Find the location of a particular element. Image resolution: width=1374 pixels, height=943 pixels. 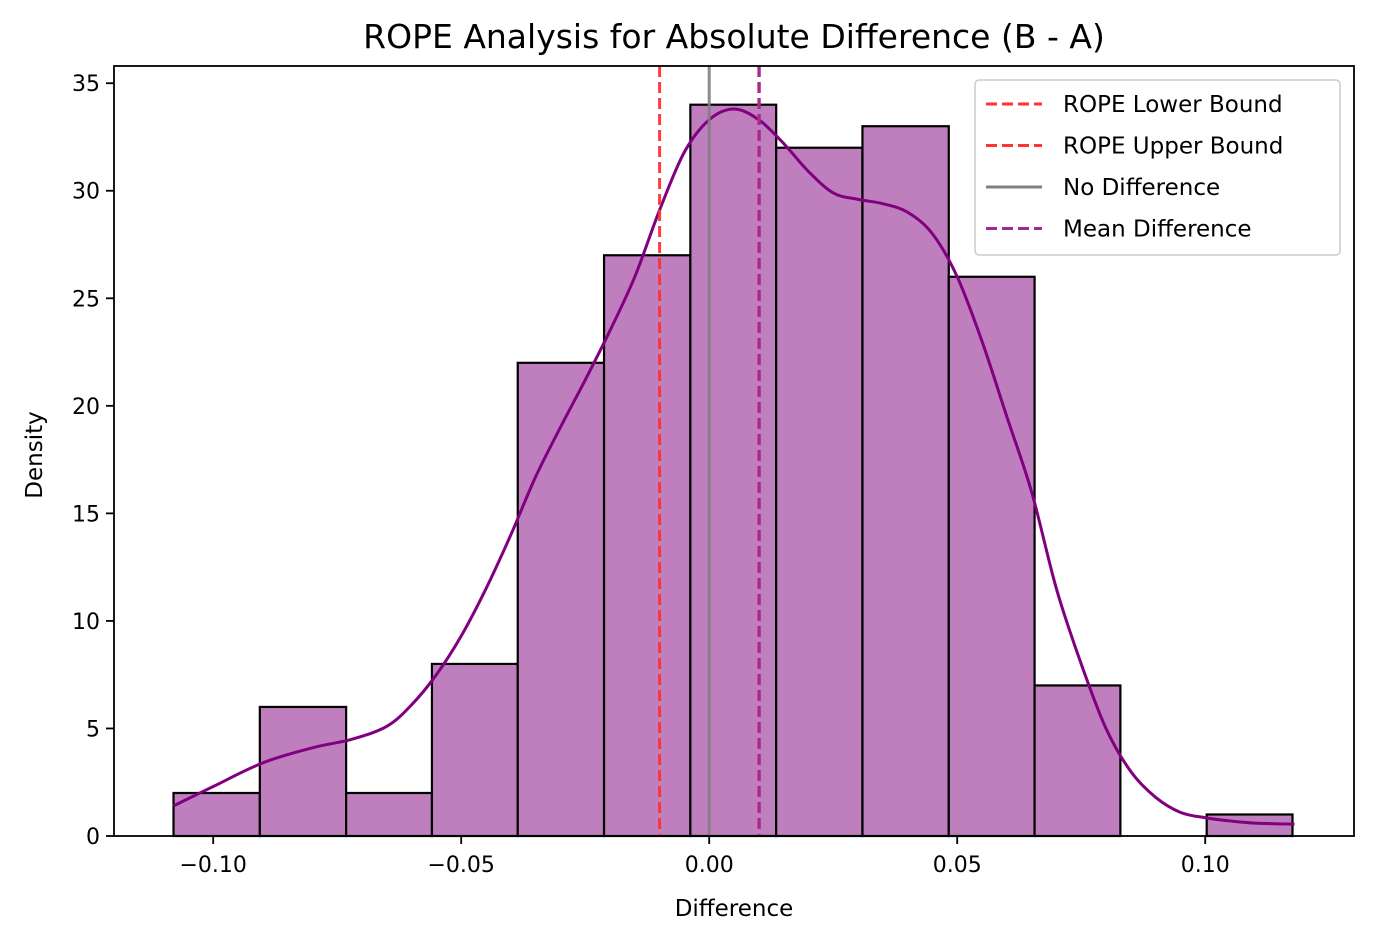

x-axis-label: Difference is located at coordinates (734, 909).